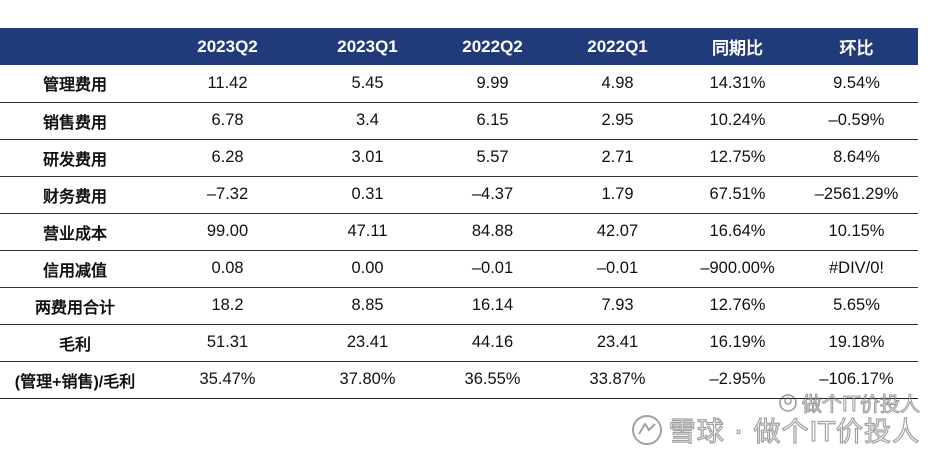 This screenshot has height=457, width=942. I want to click on cell-value: 11.42, so click(227, 82).